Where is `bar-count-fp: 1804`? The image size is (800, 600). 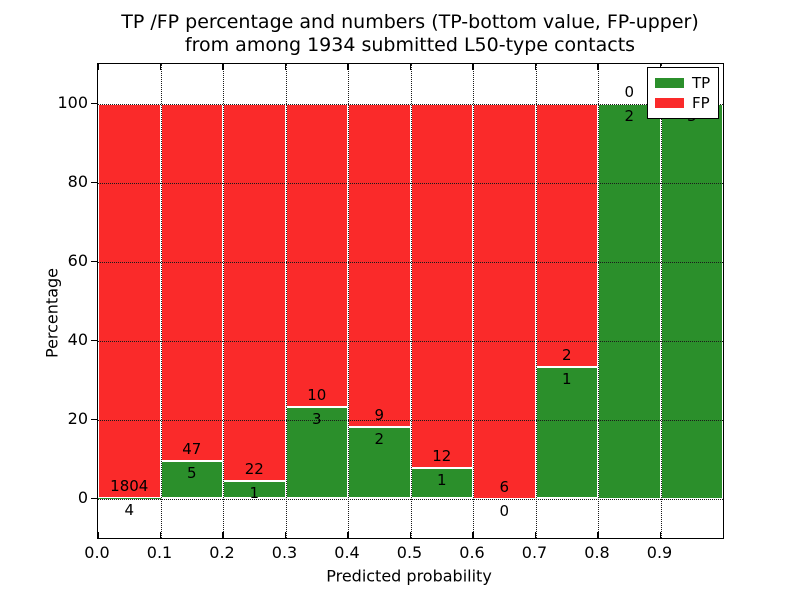 bar-count-fp: 1804 is located at coordinates (129, 485).